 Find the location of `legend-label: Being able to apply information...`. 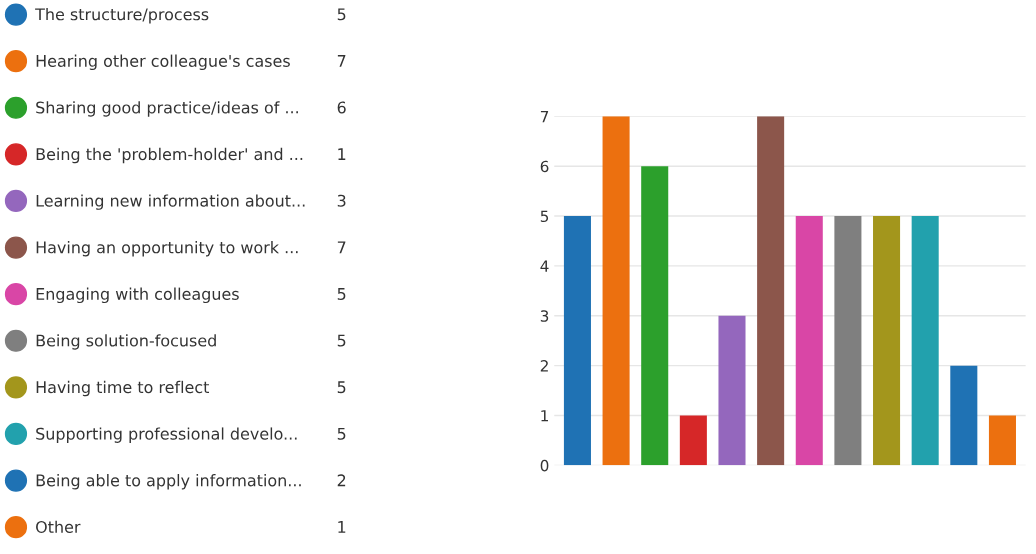

legend-label: Being able to apply information... is located at coordinates (168, 482).